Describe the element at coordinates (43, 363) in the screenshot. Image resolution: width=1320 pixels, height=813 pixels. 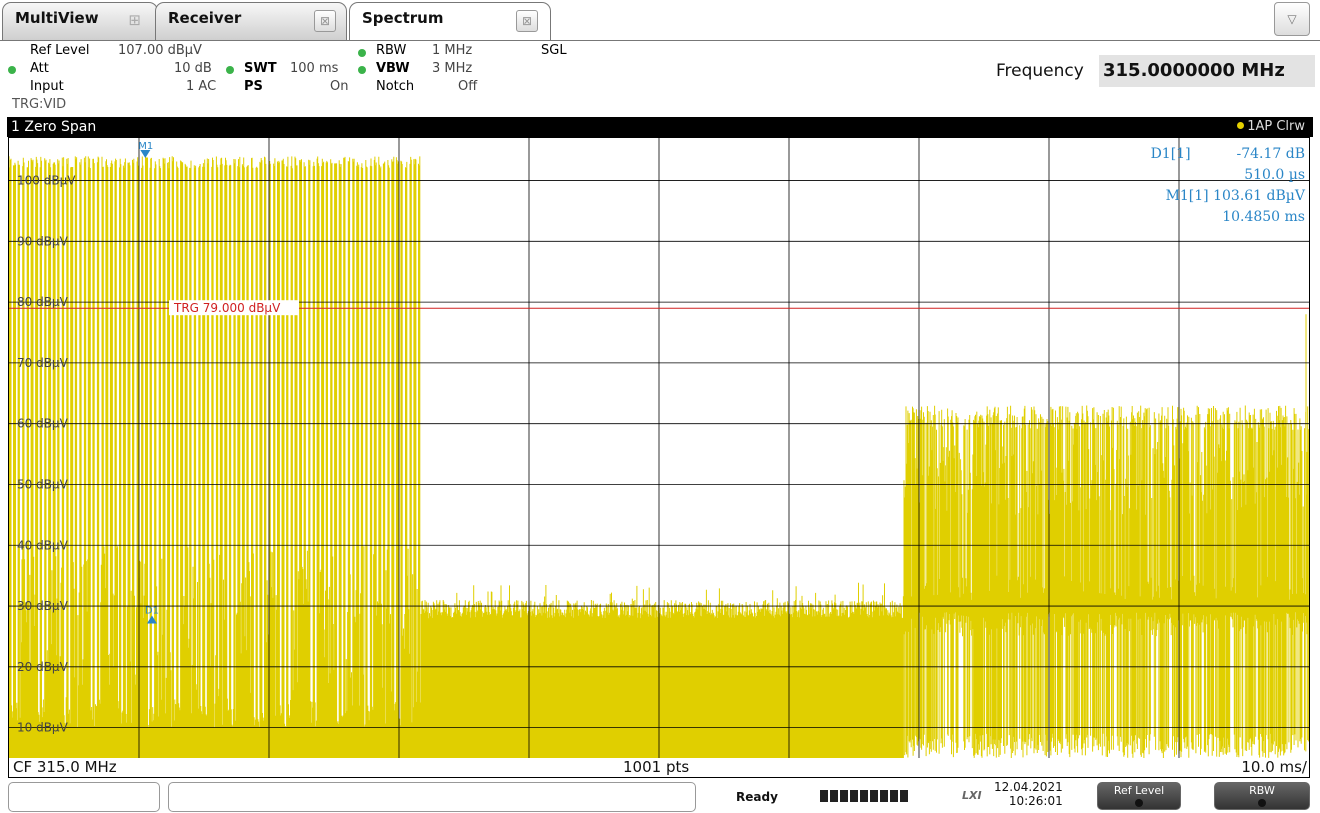
I see `y-tick-label: 70 dBµV` at that location.